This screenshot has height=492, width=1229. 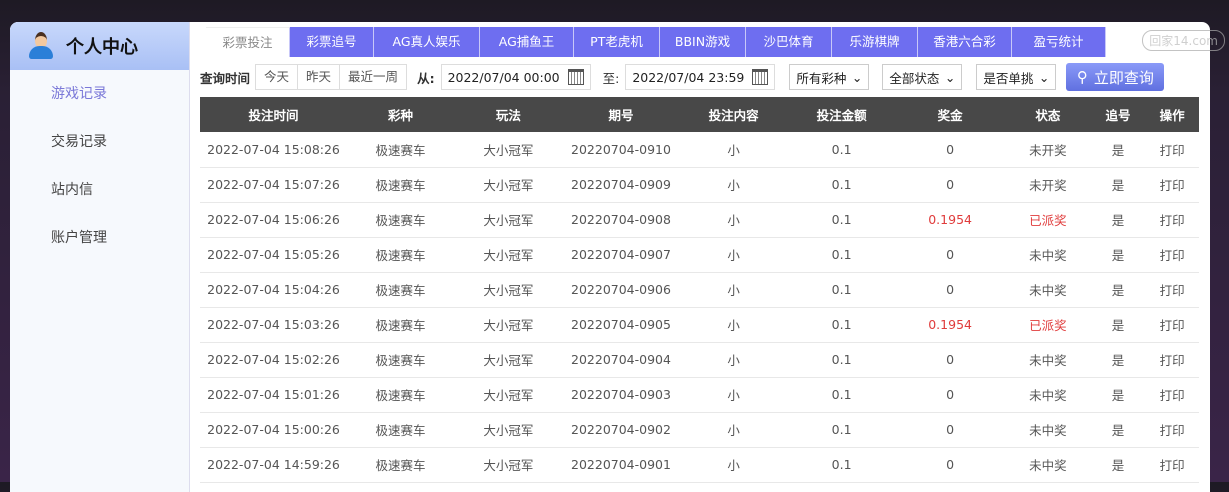 What do you see at coordinates (225, 78) in the screenshot?
I see `query-time-label: 查询时间` at bounding box center [225, 78].